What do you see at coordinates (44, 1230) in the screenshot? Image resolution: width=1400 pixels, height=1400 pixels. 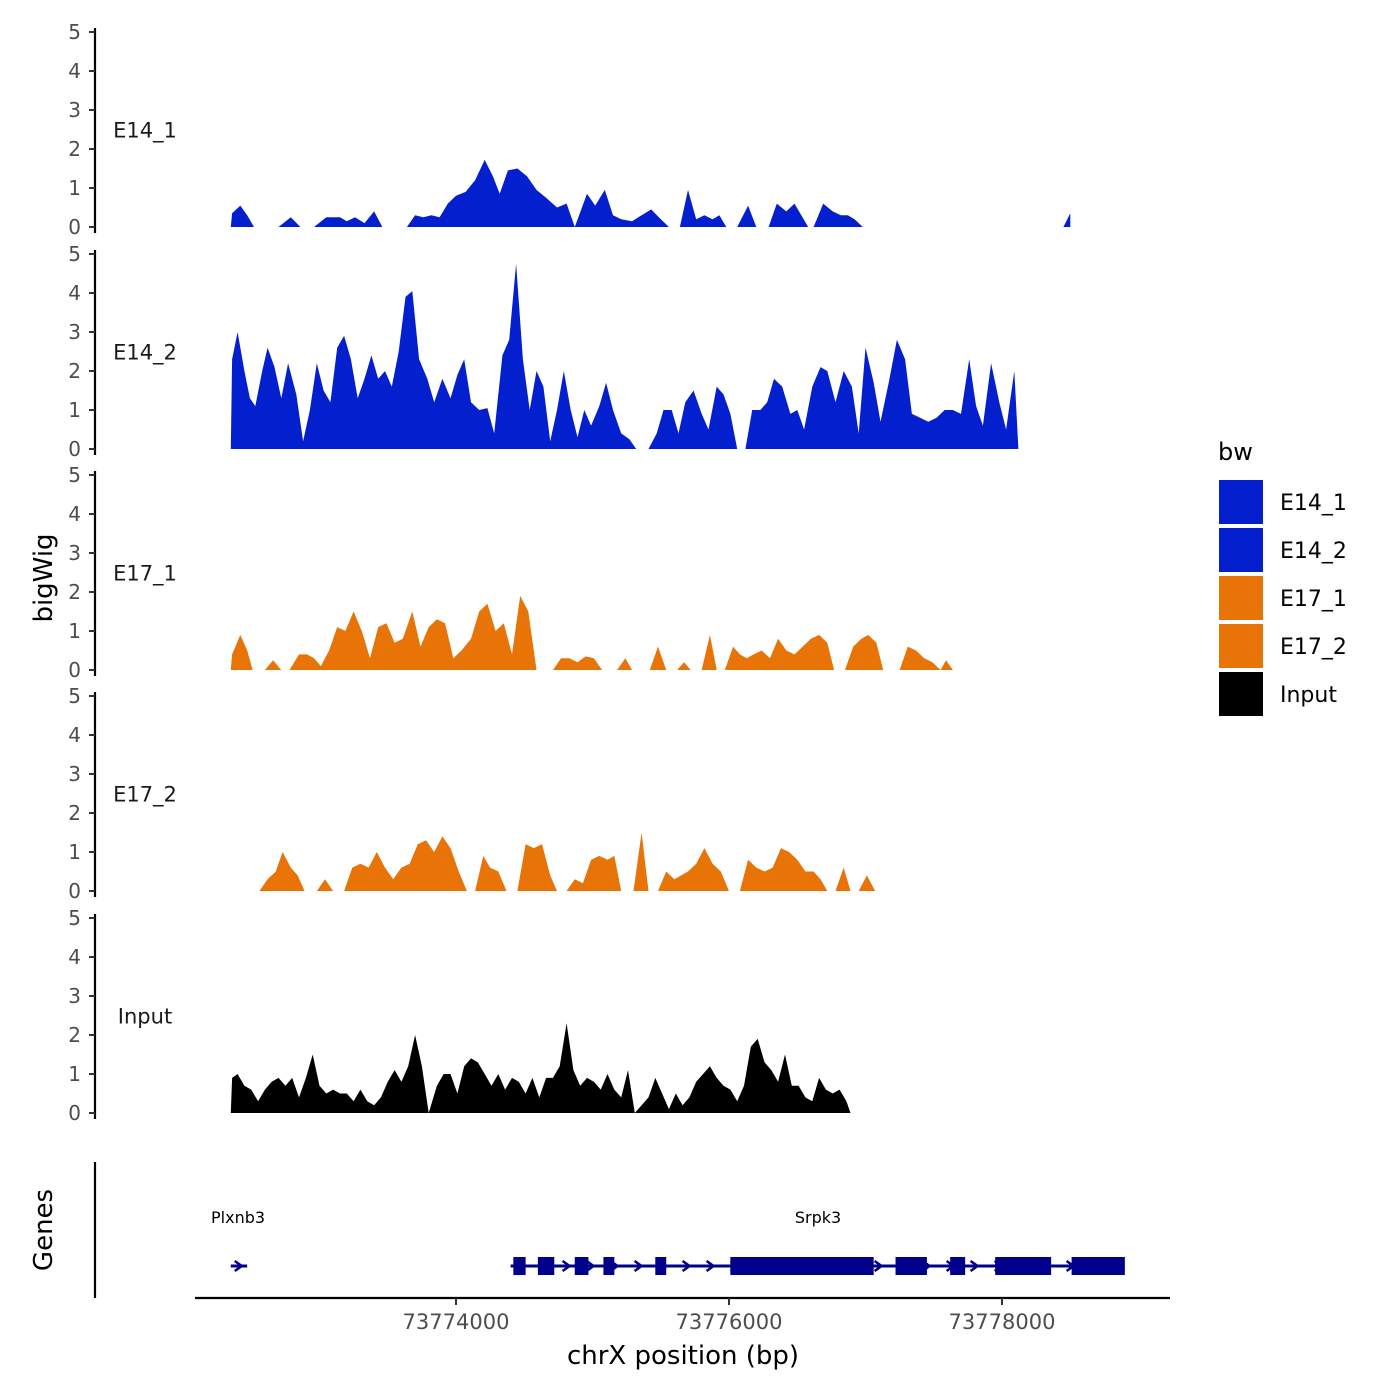 I see `genes-axis-title: Genes` at bounding box center [44, 1230].